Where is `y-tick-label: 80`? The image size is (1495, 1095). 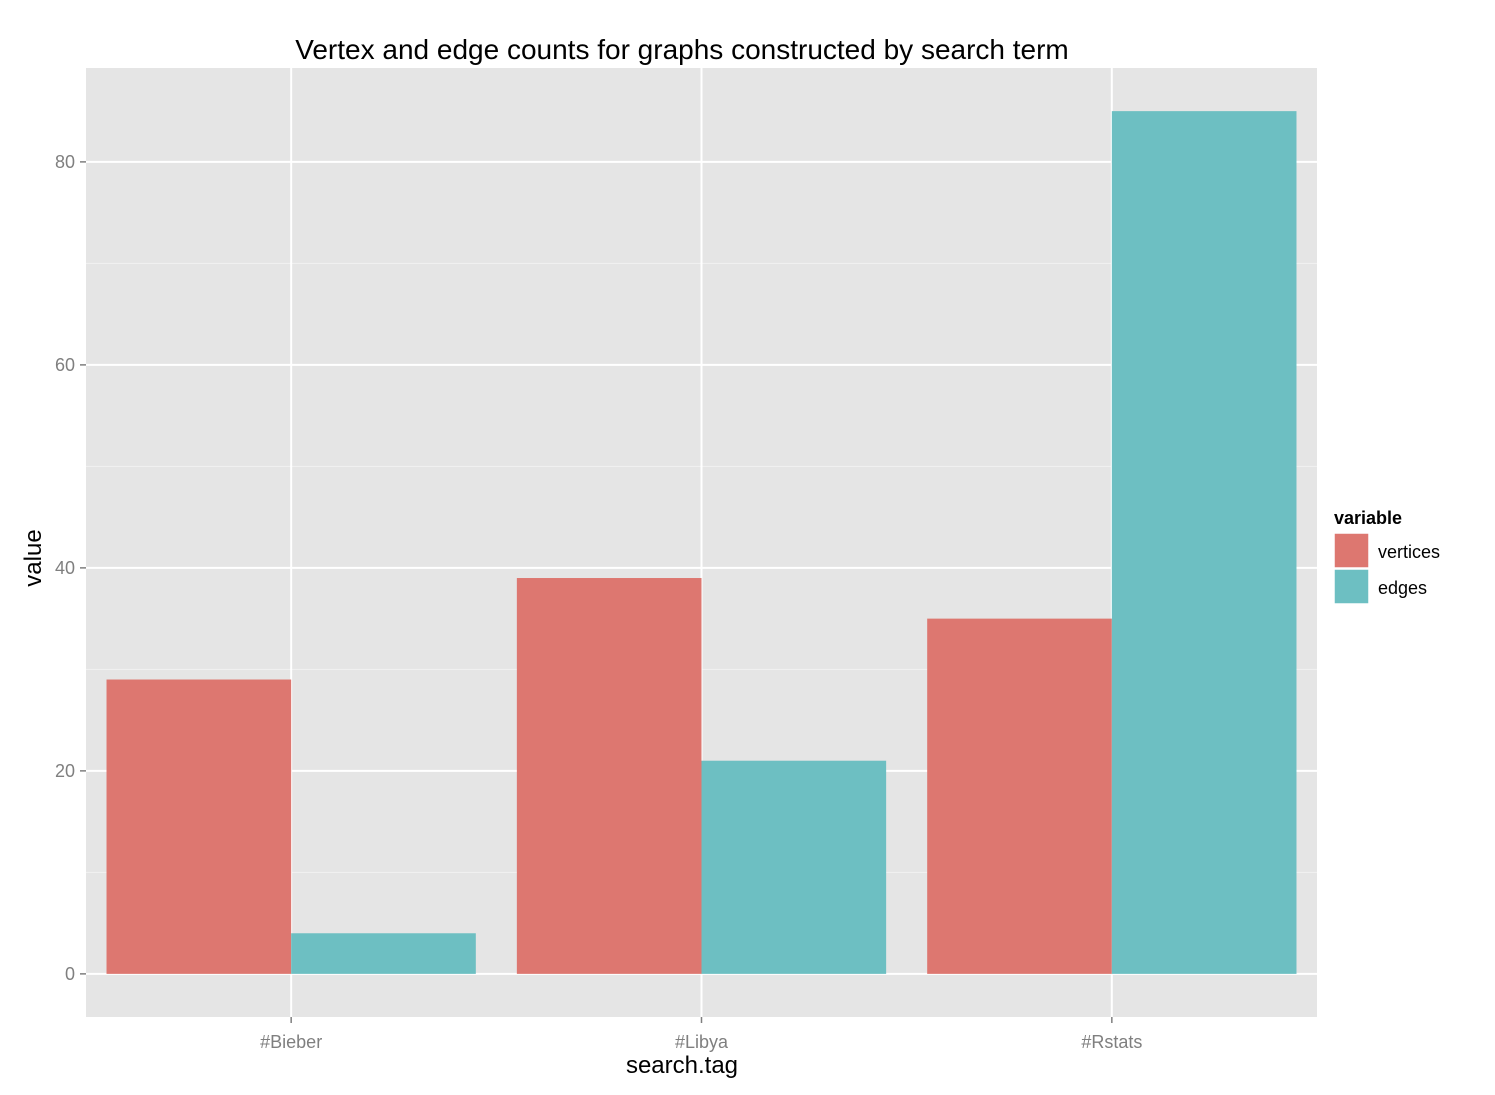 y-tick-label: 80 is located at coordinates (65, 162).